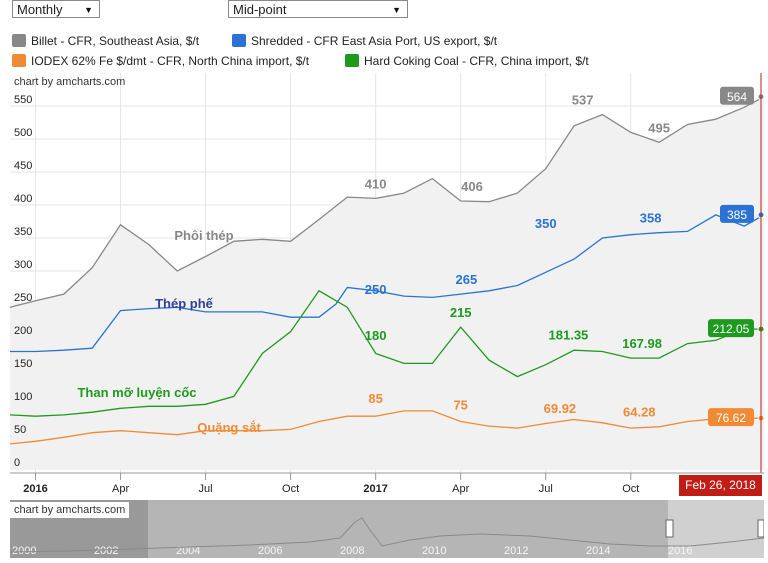 This screenshot has width=768, height=563. I want to click on end-badge-billet, so click(737, 95).